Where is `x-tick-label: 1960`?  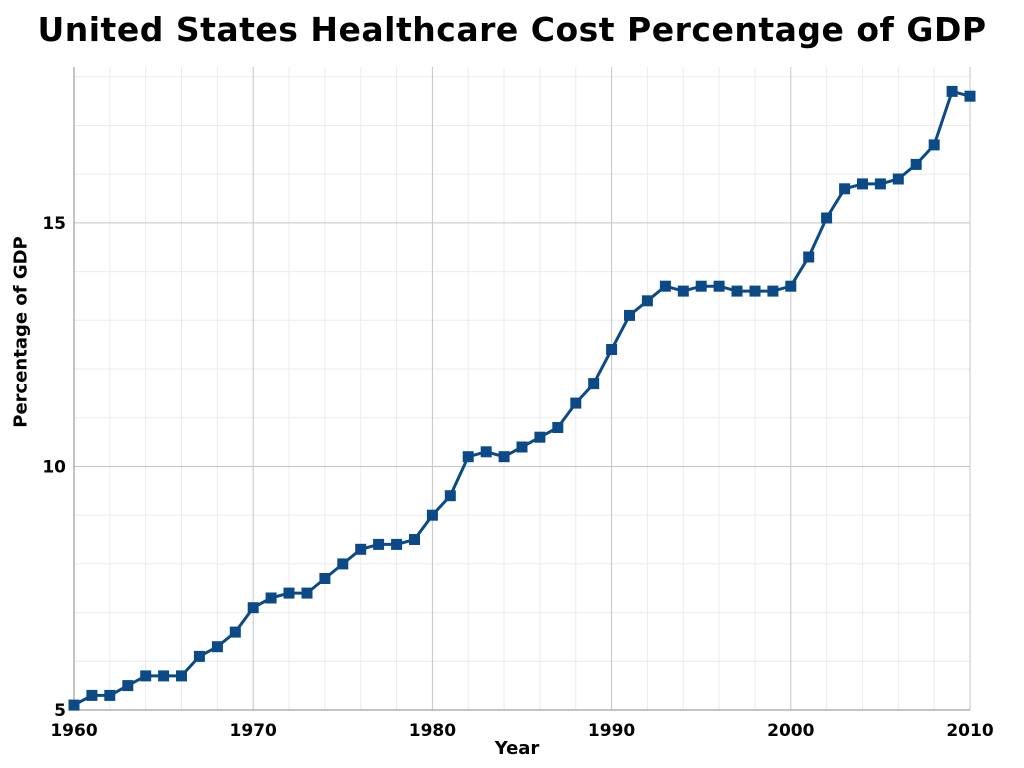
x-tick-label: 1960 is located at coordinates (73, 731).